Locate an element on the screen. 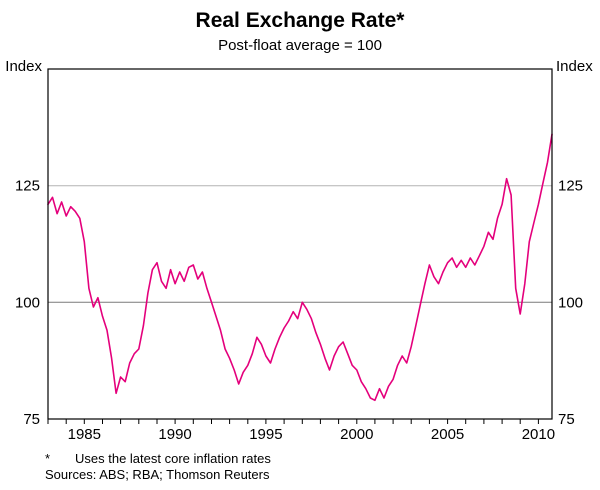 The height and width of the screenshot is (490, 600). chart-subtitle: Post-float average = 100 is located at coordinates (300, 45).